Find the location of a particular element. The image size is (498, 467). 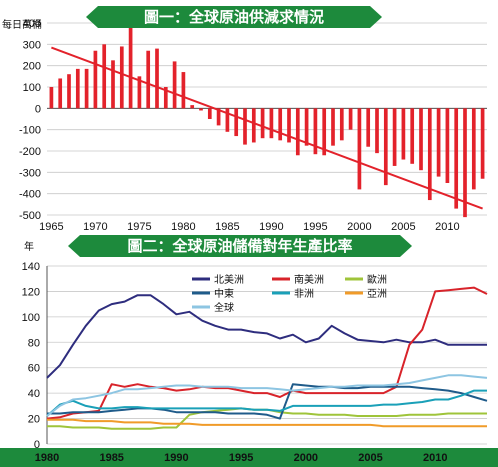

chart1-y-ticks: 400 300 200 100 0 -100 -200 -300 -400 -500 is located at coordinates (30, 120).